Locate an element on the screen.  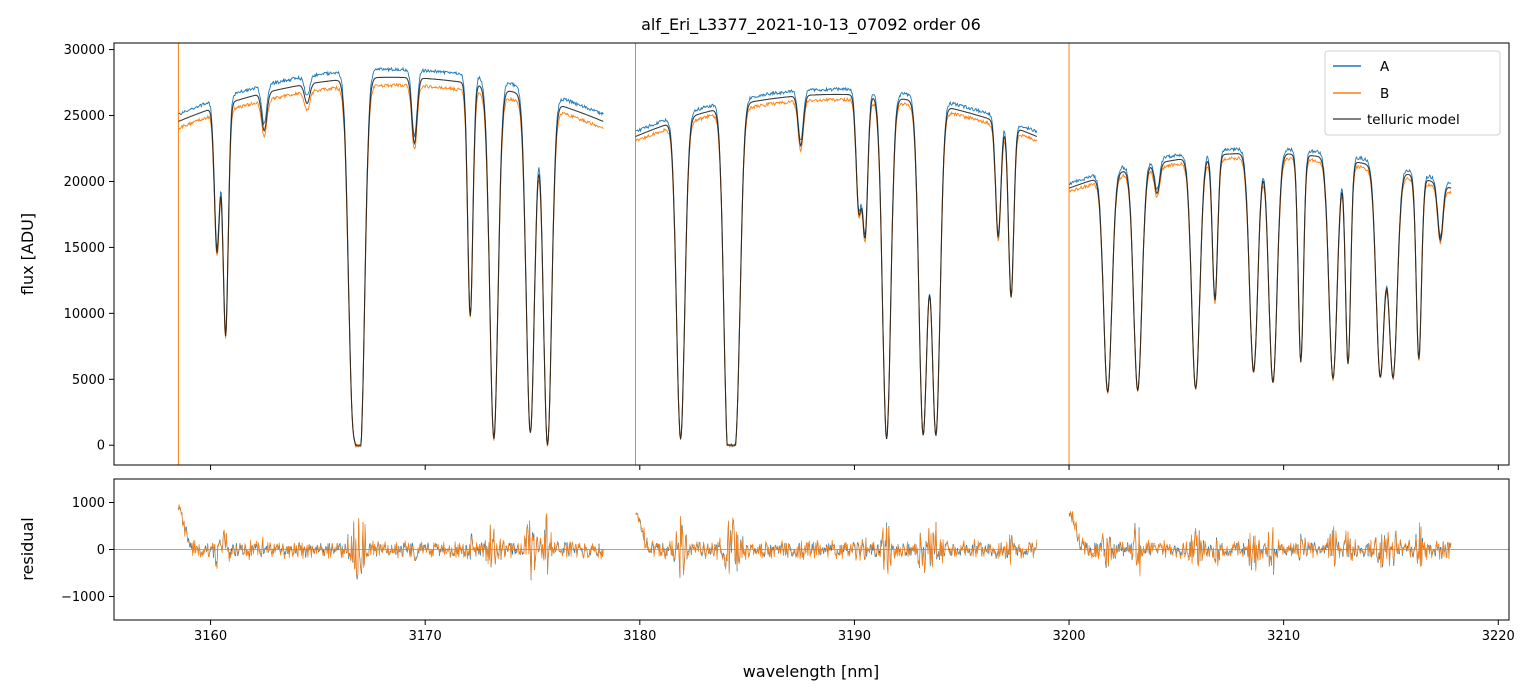
residual-x-tick-label: 3200 is located at coordinates (1068, 636).